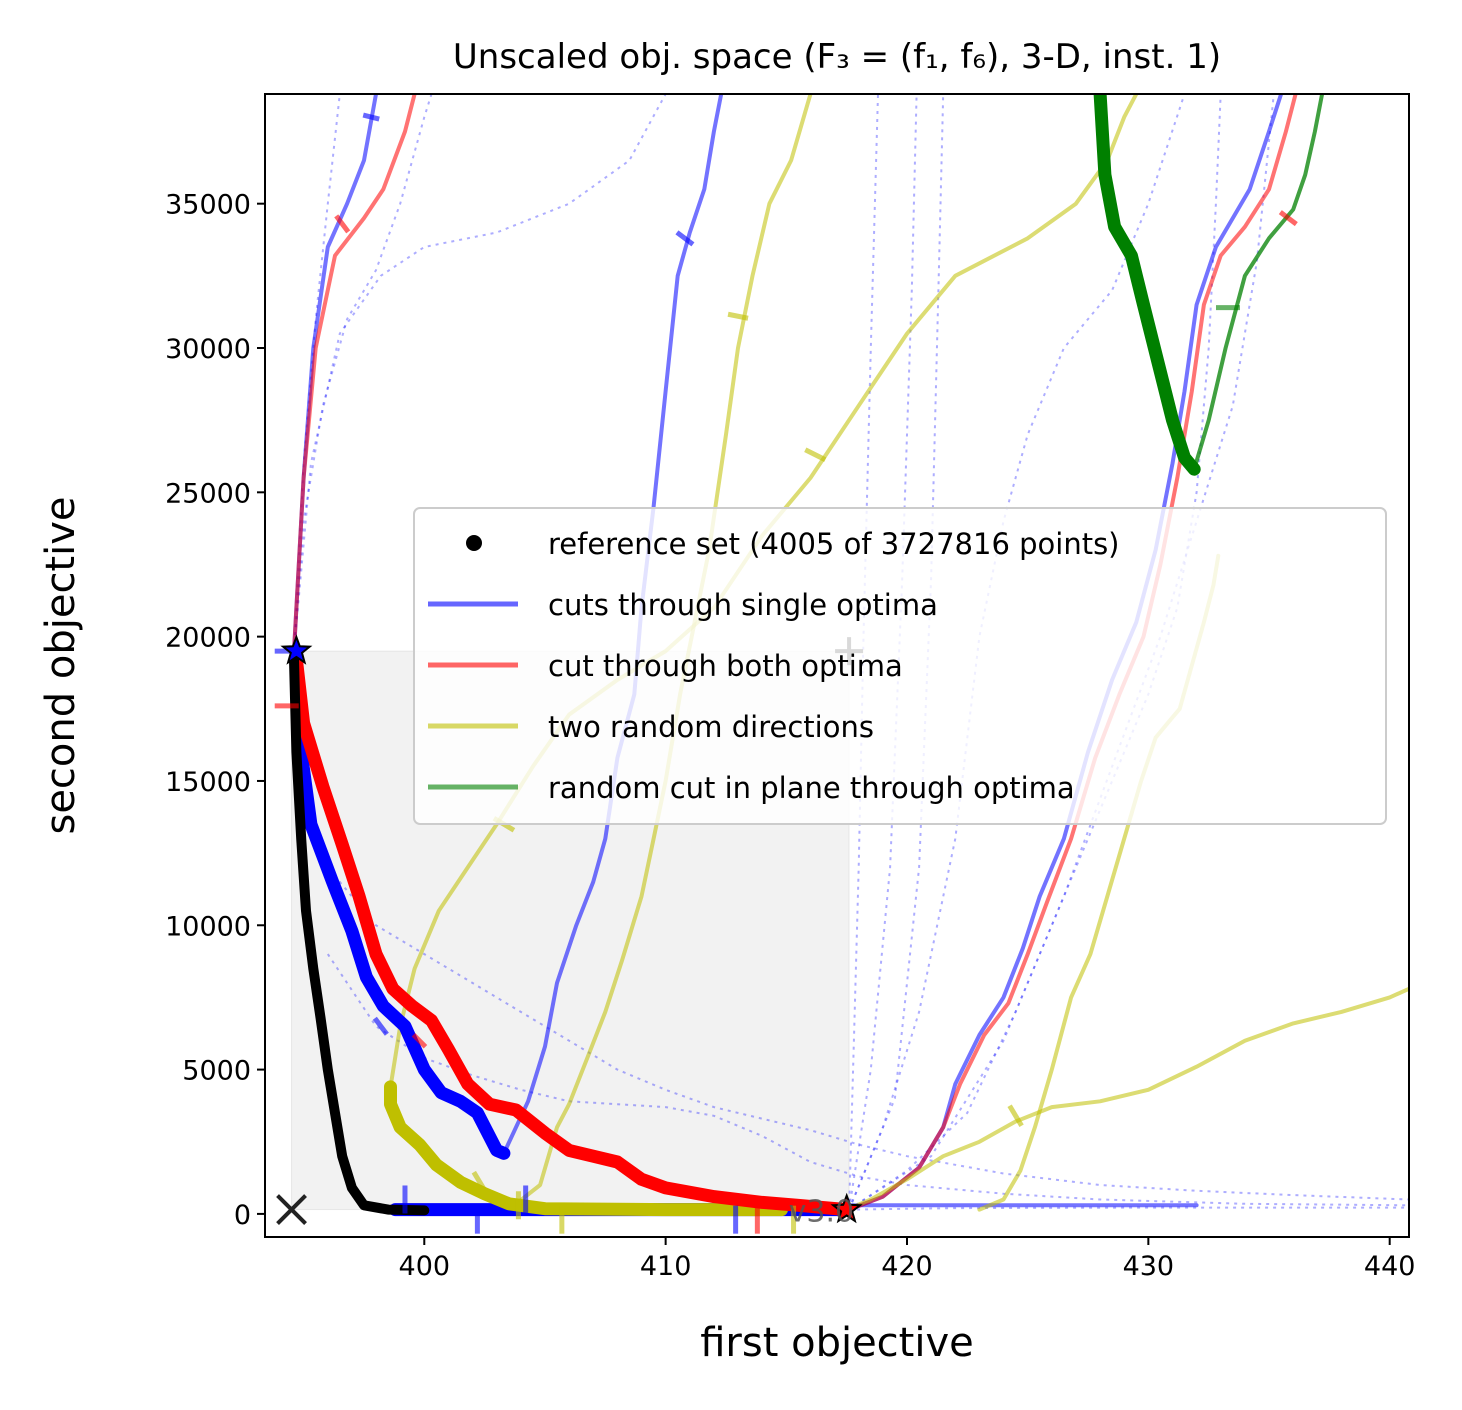 This screenshot has height=1410, width=1462. What do you see at coordinates (425, 1266) in the screenshot?
I see `x-tick-label-400: 400` at bounding box center [425, 1266].